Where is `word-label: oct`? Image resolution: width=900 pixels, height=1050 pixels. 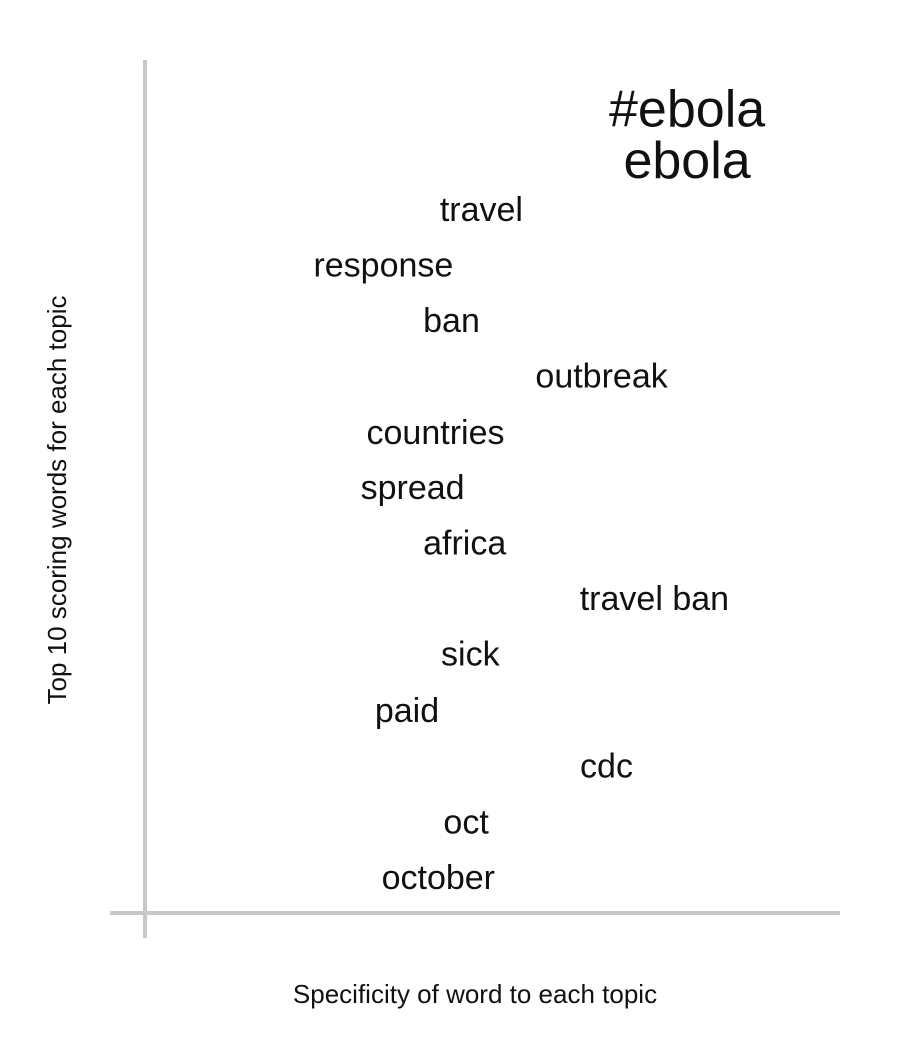
word-label: oct is located at coordinates (466, 823).